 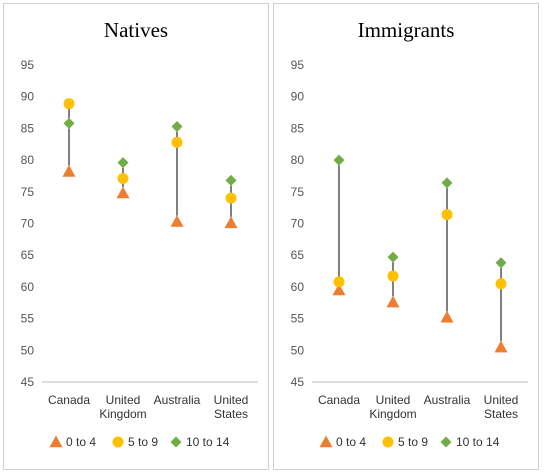 What do you see at coordinates (406, 30) in the screenshot?
I see `chart-title: Immigrants` at bounding box center [406, 30].